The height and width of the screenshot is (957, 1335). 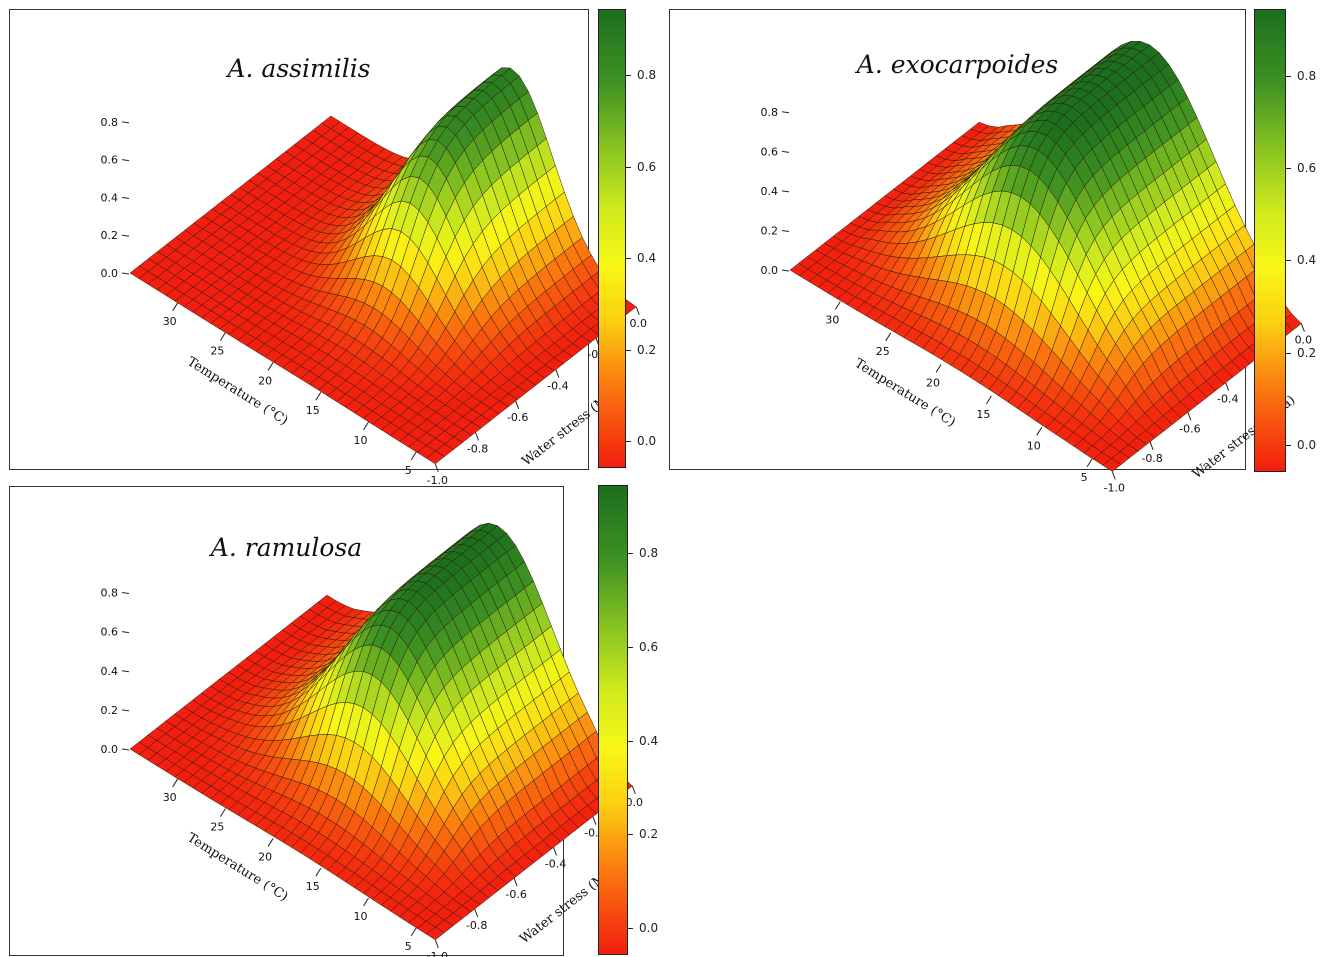 I want to click on z-tick-label: 0.6, so click(x=110, y=160).